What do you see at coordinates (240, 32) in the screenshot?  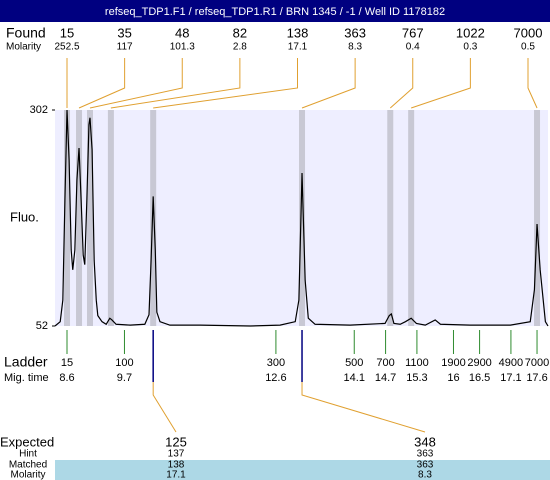 I see `found-size: 82` at bounding box center [240, 32].